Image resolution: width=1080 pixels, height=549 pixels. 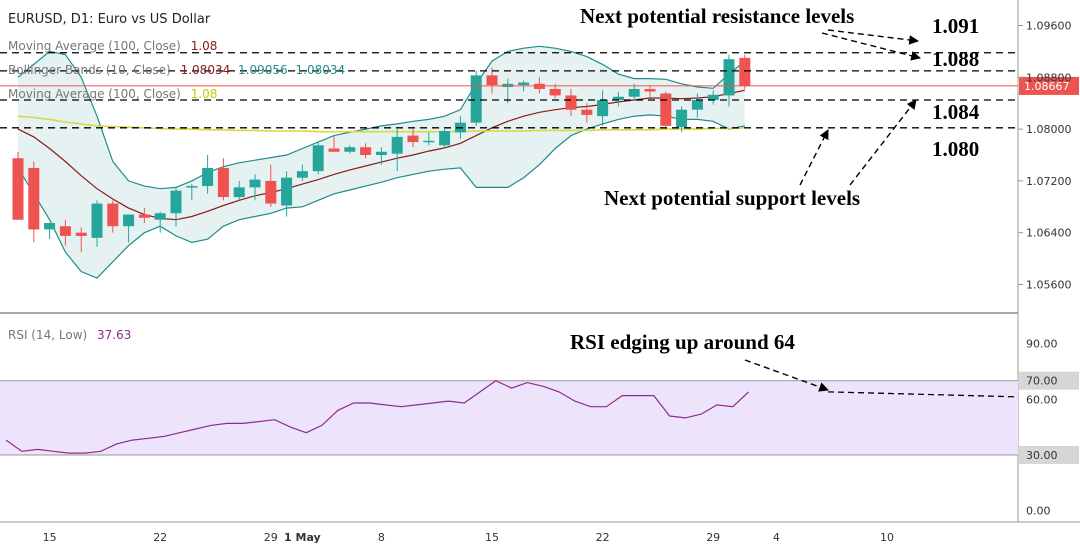 I want to click on symbol-title: EURUSD, D1: Euro vs US Dollar, so click(x=109, y=19).